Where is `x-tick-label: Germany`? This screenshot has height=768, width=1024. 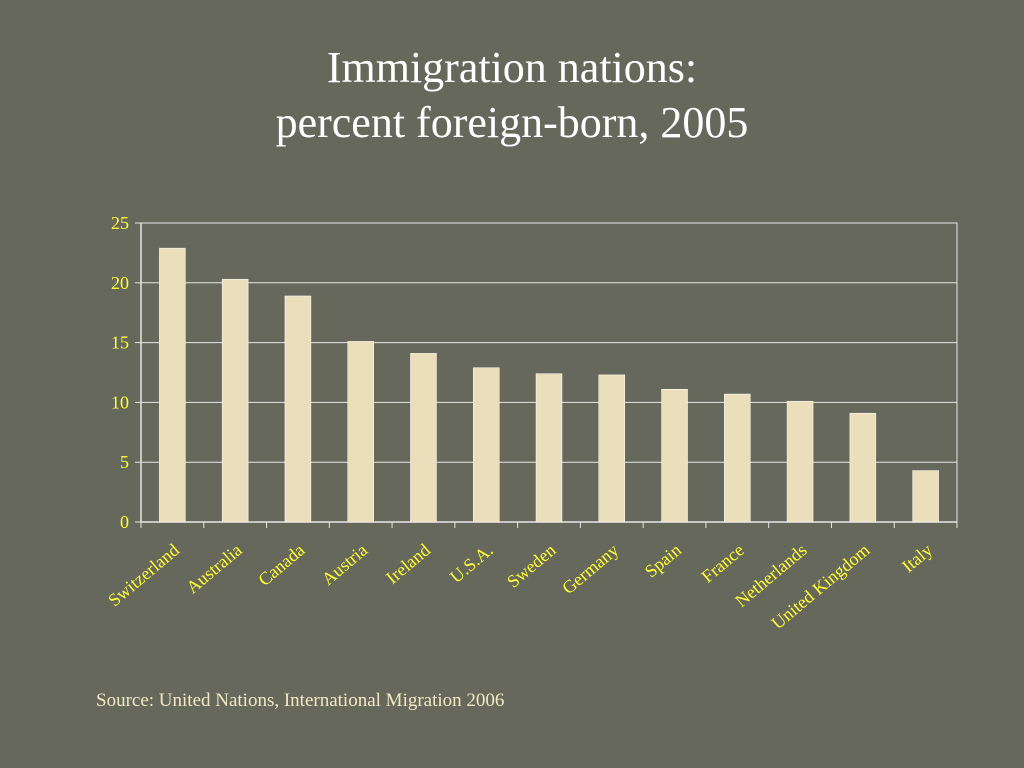 x-tick-label: Germany is located at coordinates (590, 569).